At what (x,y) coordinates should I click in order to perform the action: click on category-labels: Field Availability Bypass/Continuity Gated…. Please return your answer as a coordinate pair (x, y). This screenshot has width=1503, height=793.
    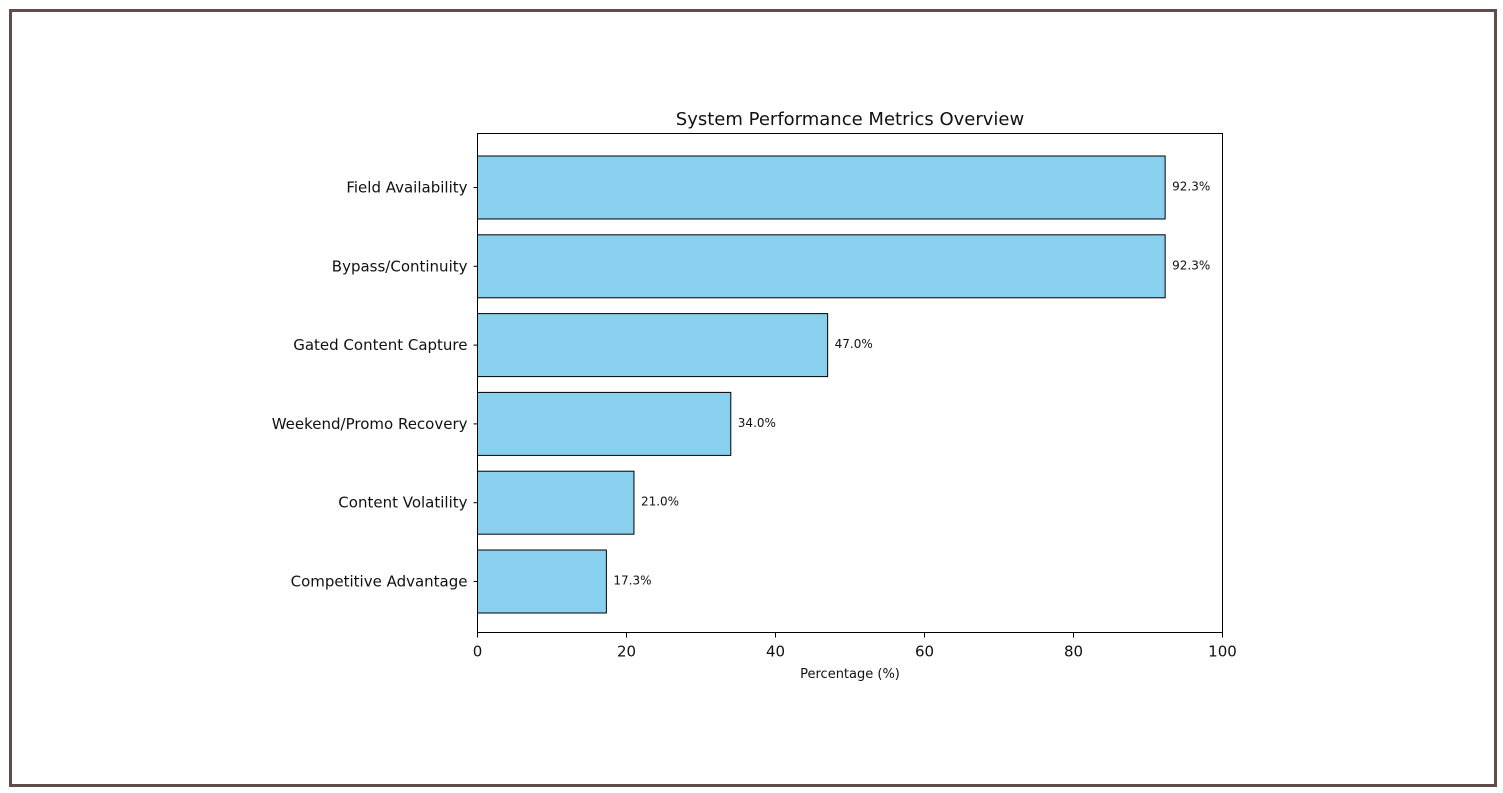
    Looking at the image, I should click on (370, 385).